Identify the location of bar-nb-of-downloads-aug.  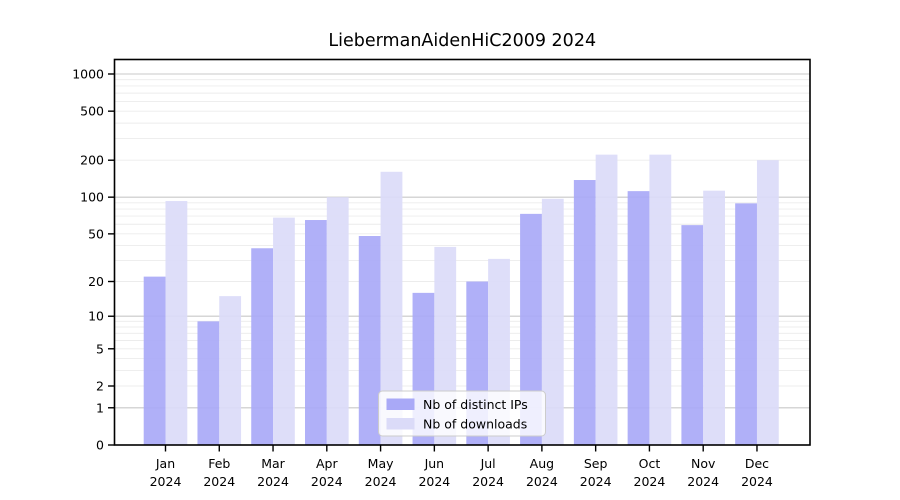
(552, 321).